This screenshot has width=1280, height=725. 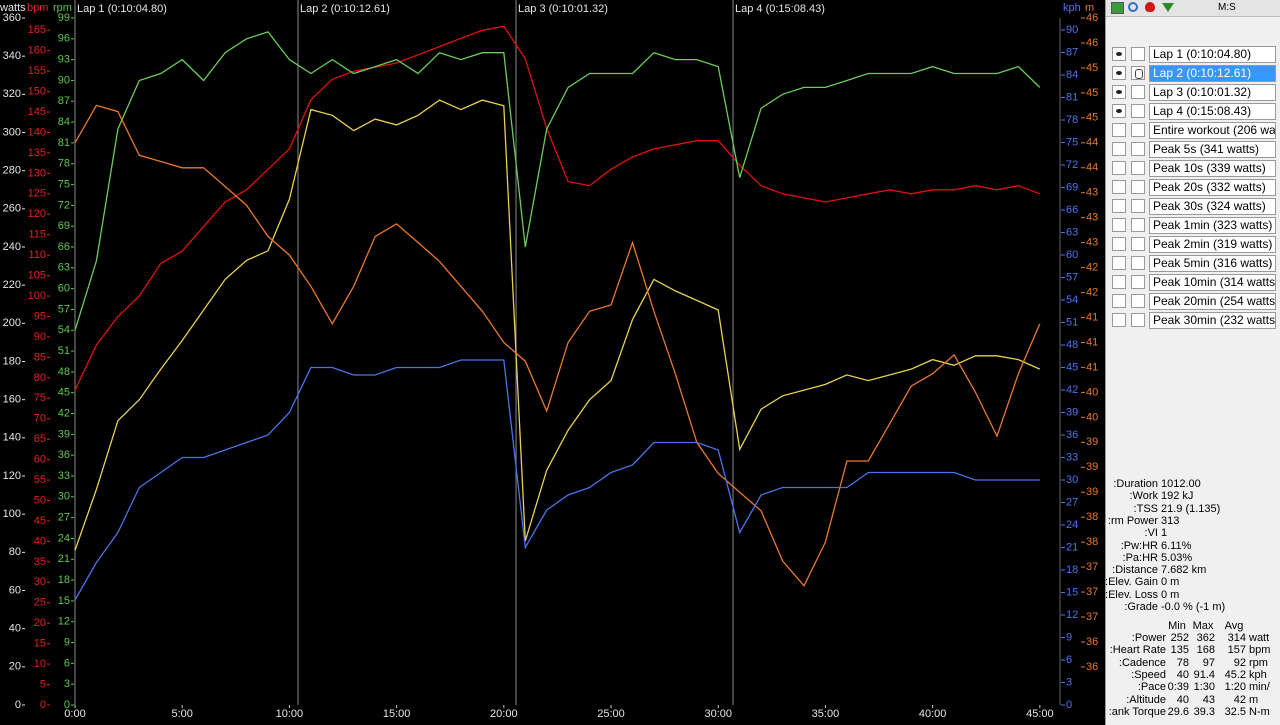 I want to click on item-label: Peak 5min (316 watts), so click(x=1212, y=263).